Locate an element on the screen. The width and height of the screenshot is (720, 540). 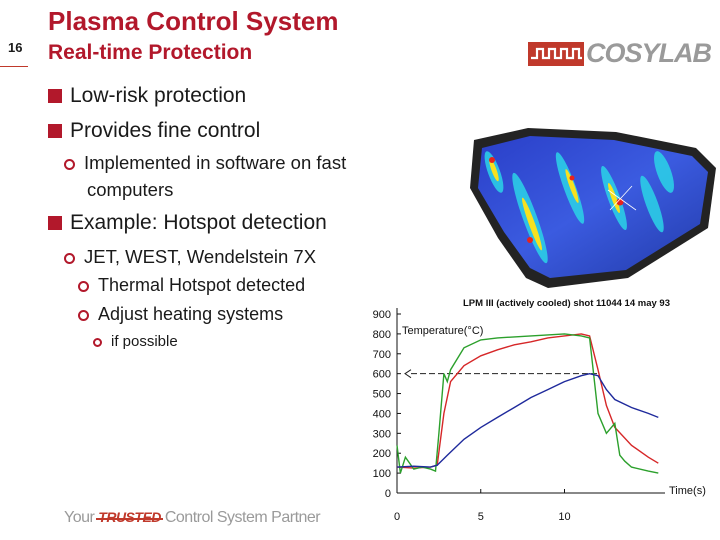
y-tick-label: 700 is located at coordinates (382, 355).